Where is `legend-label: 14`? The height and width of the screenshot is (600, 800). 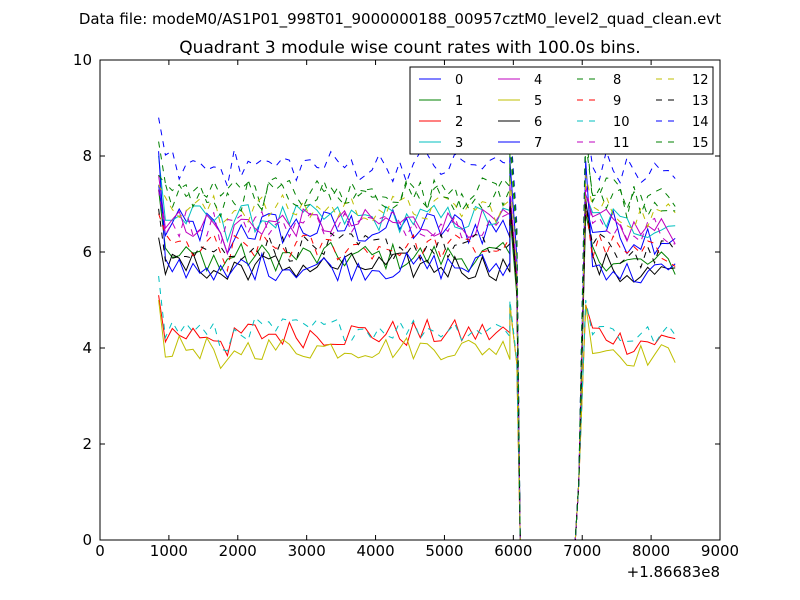
legend-label: 14 is located at coordinates (700, 122).